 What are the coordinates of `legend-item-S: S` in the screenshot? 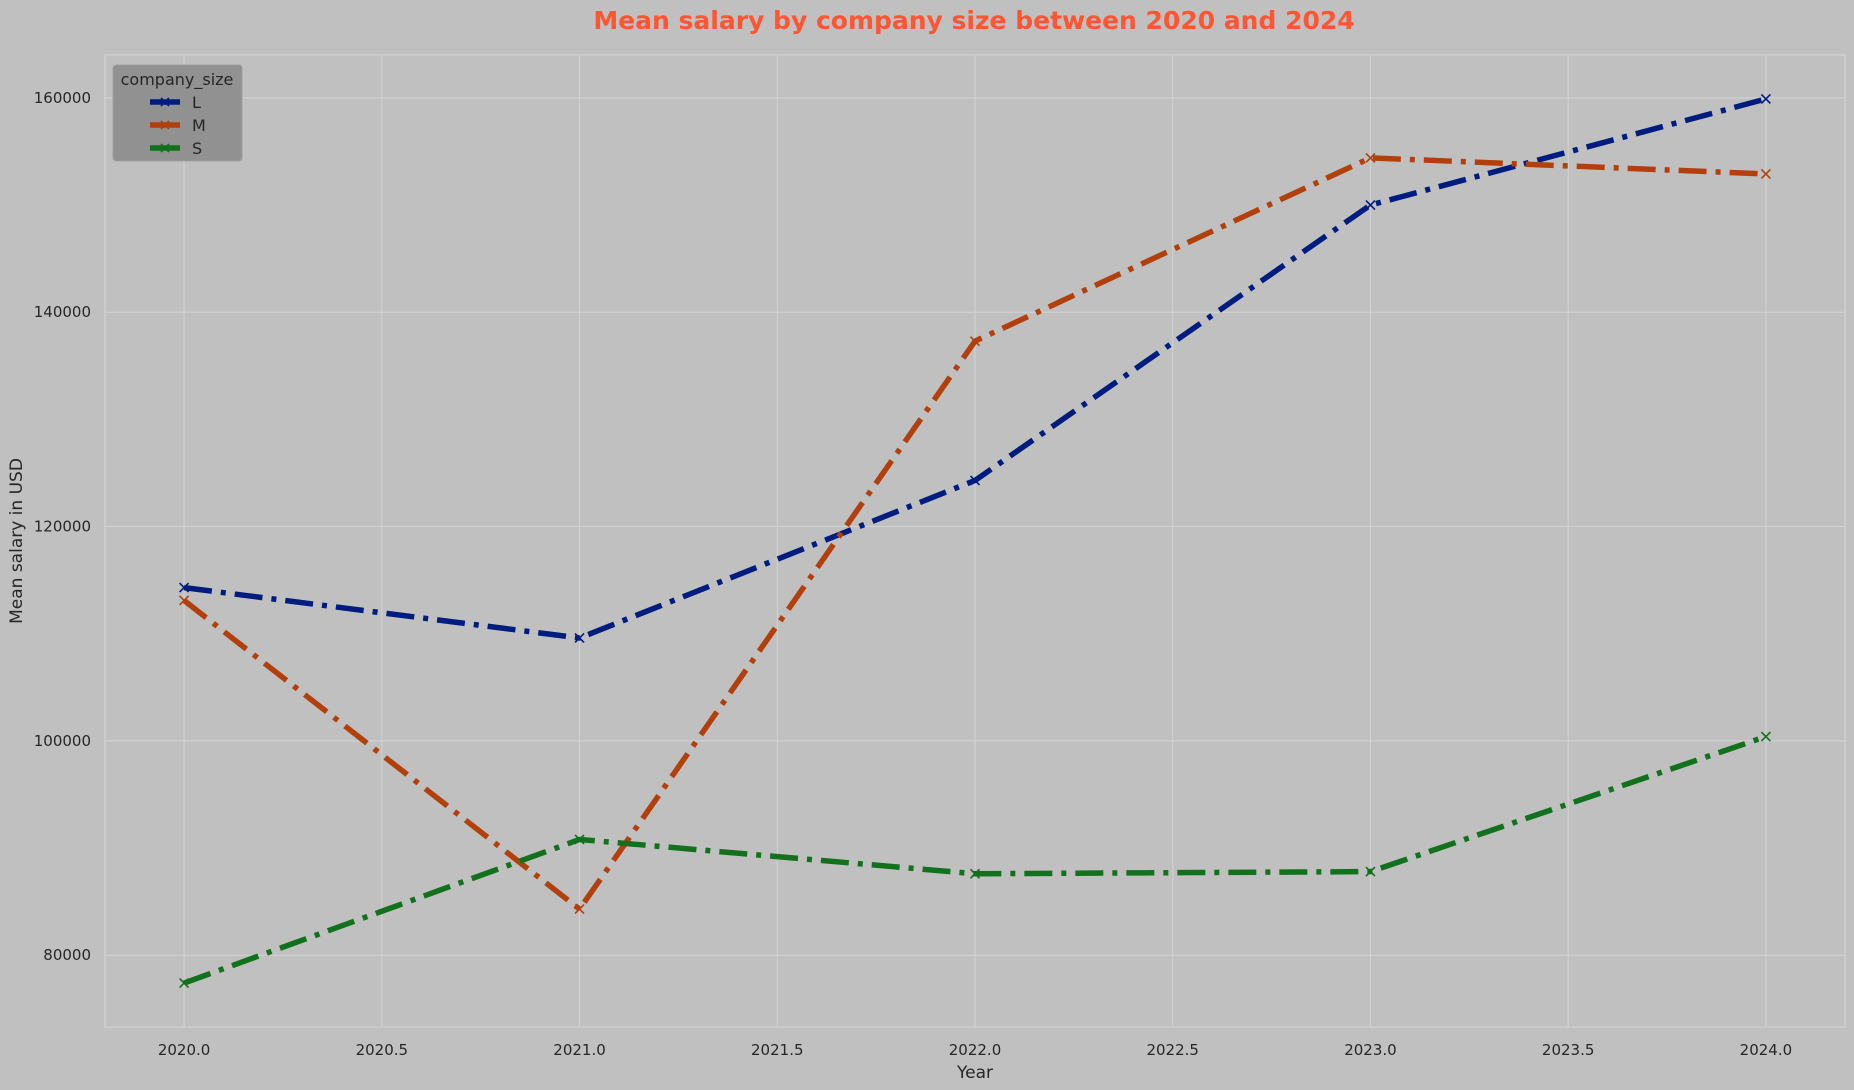 It's located at (176, 148).